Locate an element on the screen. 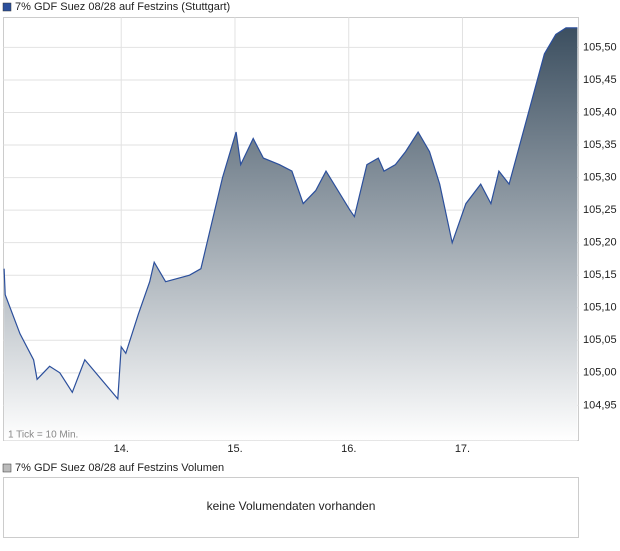  volume-title: 7% GDF Suez 08/28 auf Festzins Volumen is located at coordinates (119, 468).